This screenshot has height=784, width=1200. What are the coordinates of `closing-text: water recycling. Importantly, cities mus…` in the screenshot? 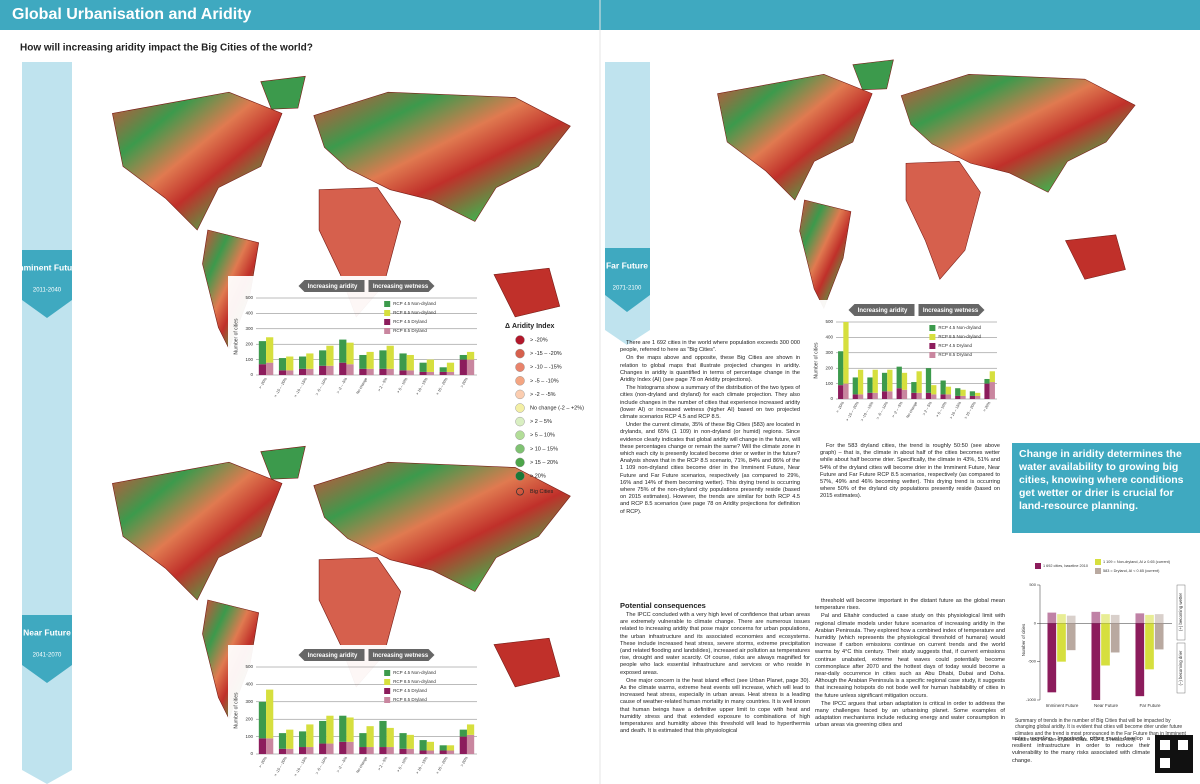 It's located at (1081, 751).